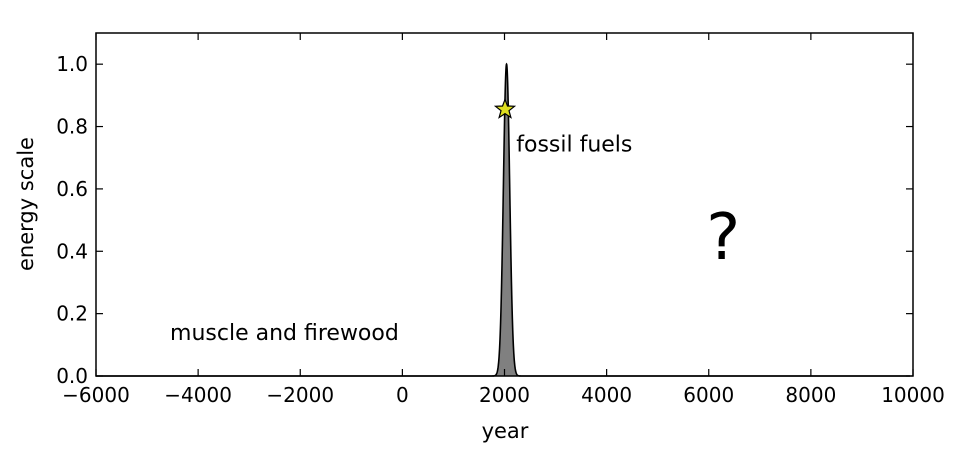  Describe the element at coordinates (723, 238) in the screenshot. I see `annotation-question-mark: ?` at that location.